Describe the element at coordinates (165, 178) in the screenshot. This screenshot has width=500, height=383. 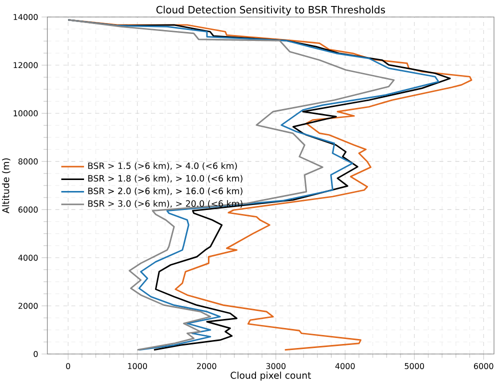
I see `legend-label: BSR > 1.8 (>6 km), > 10.0 (<6 km)` at that location.